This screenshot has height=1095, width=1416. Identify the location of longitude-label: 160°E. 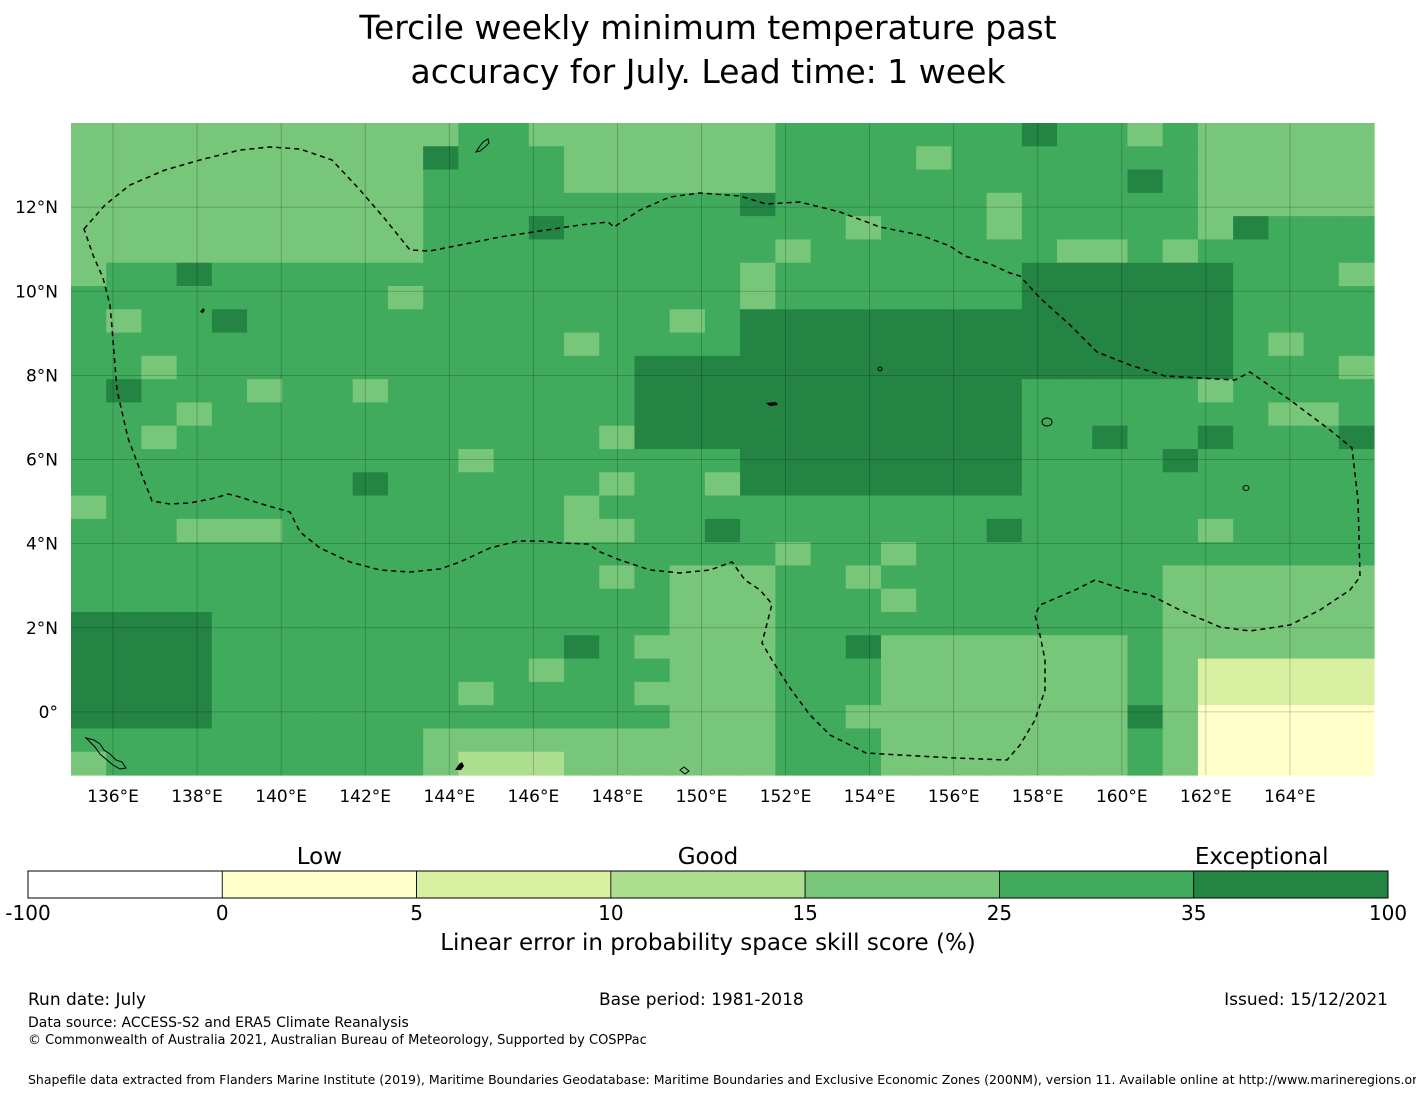
(1122, 797).